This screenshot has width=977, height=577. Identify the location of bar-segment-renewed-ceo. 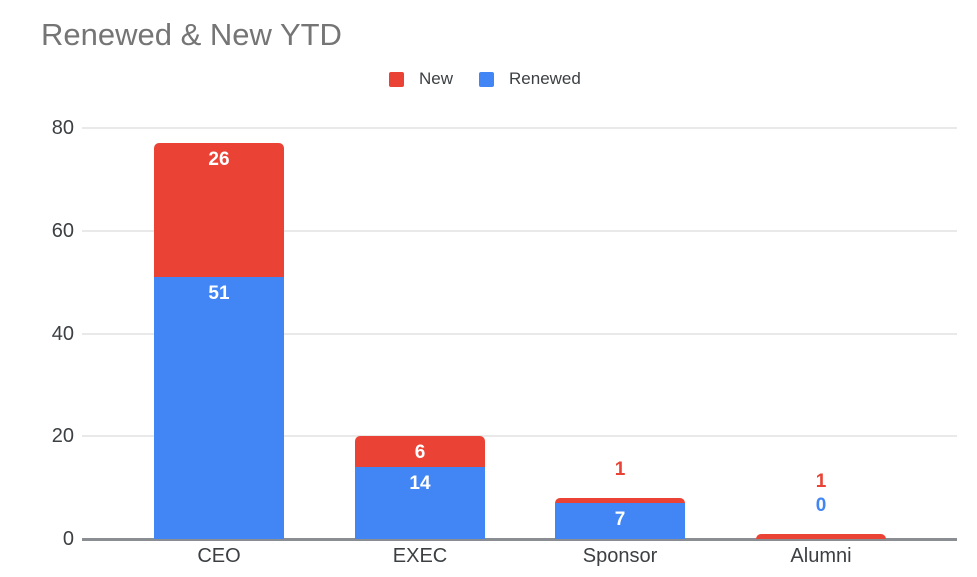
(219, 407).